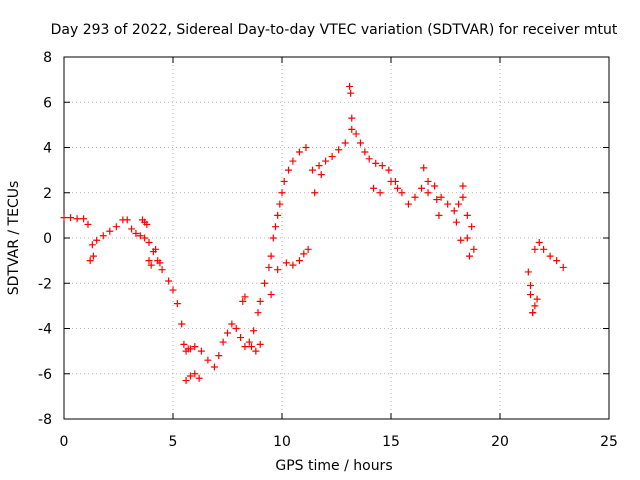 This screenshot has height=480, width=640. Describe the element at coordinates (173, 442) in the screenshot. I see `x-tick-label: 5` at that location.